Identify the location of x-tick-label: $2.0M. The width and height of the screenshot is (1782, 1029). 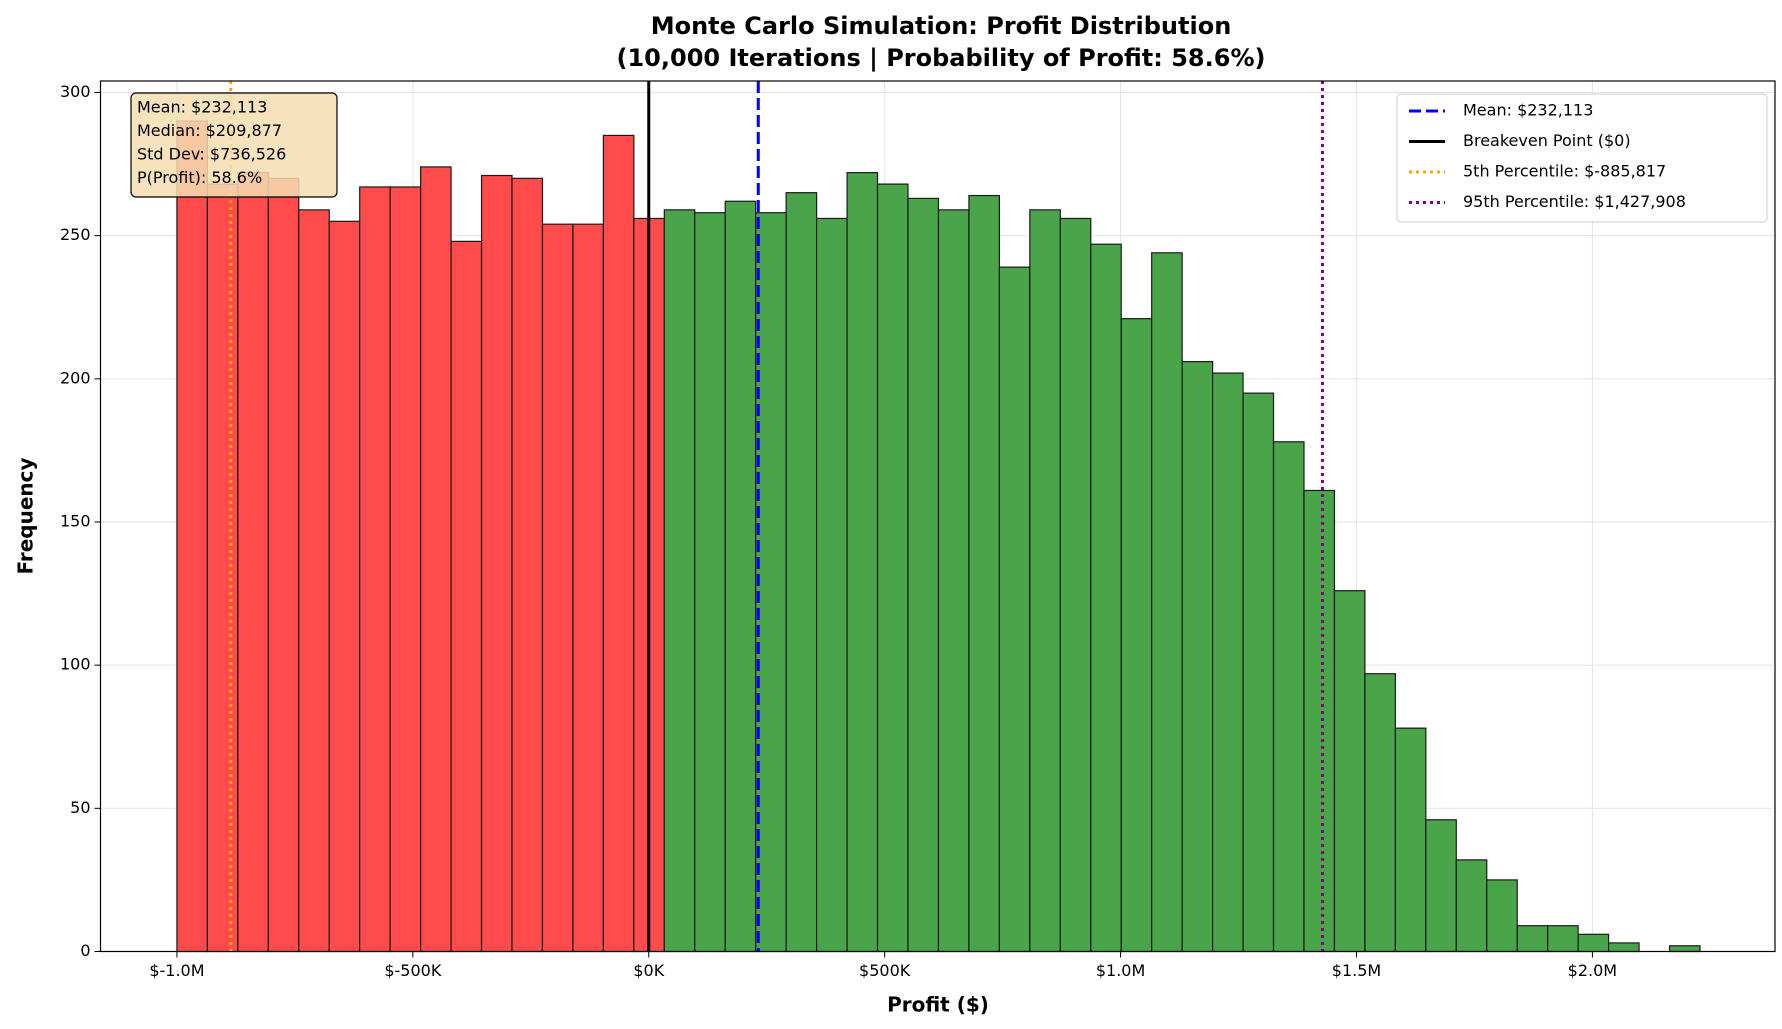
(1592, 970).